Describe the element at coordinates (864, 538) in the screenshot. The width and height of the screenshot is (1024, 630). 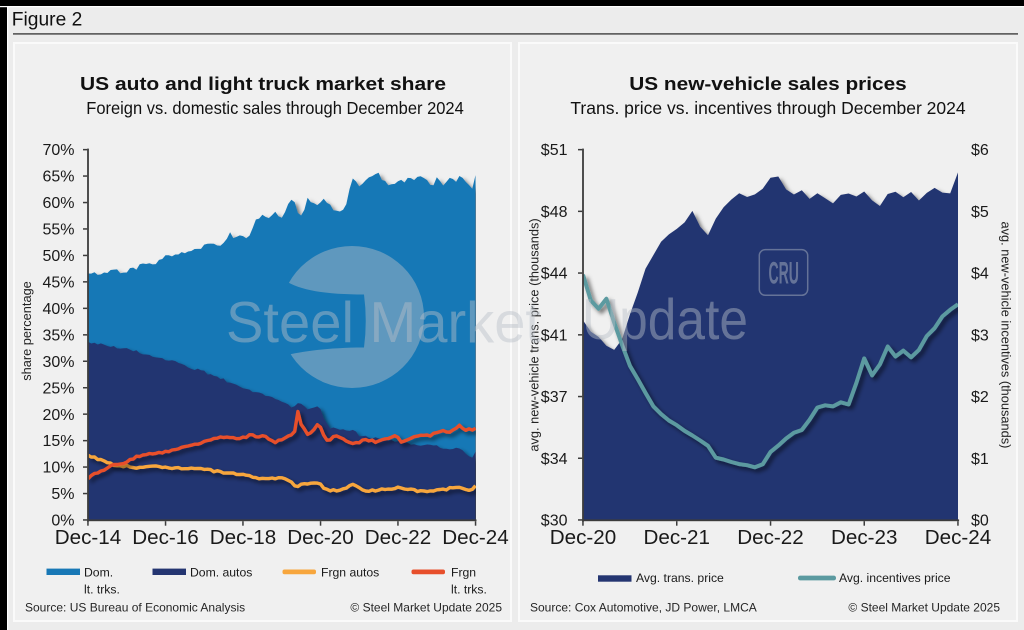
I see `svg-text: Dec-23` at that location.